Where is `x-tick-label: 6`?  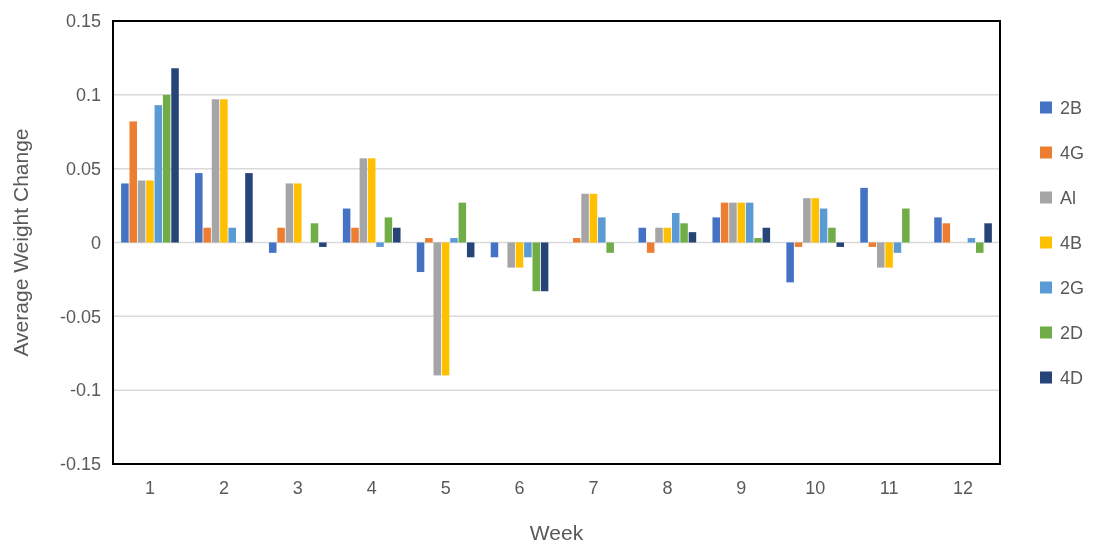
x-tick-label: 6 is located at coordinates (519, 488).